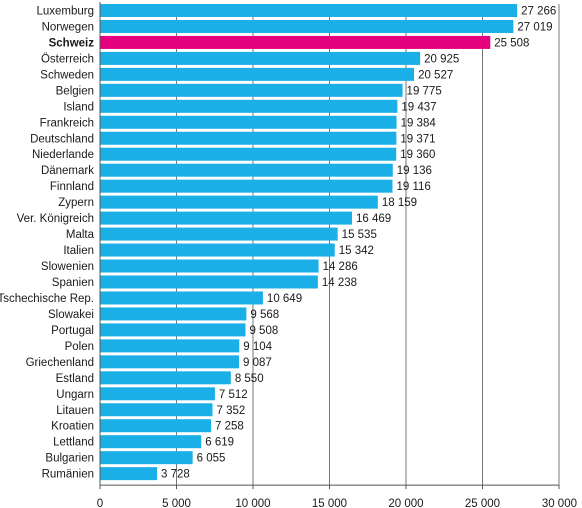 The width and height of the screenshot is (582, 508). Describe the element at coordinates (295, 42) in the screenshot. I see `bar-highlight` at that location.